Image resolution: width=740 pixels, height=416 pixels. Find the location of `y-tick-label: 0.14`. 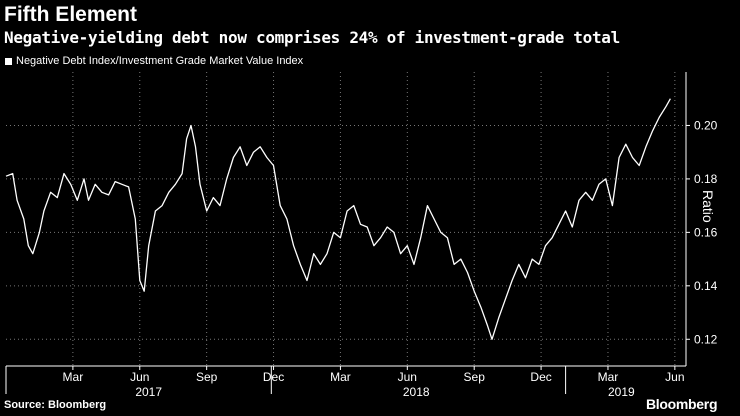

y-tick-label: 0.14 is located at coordinates (706, 286).